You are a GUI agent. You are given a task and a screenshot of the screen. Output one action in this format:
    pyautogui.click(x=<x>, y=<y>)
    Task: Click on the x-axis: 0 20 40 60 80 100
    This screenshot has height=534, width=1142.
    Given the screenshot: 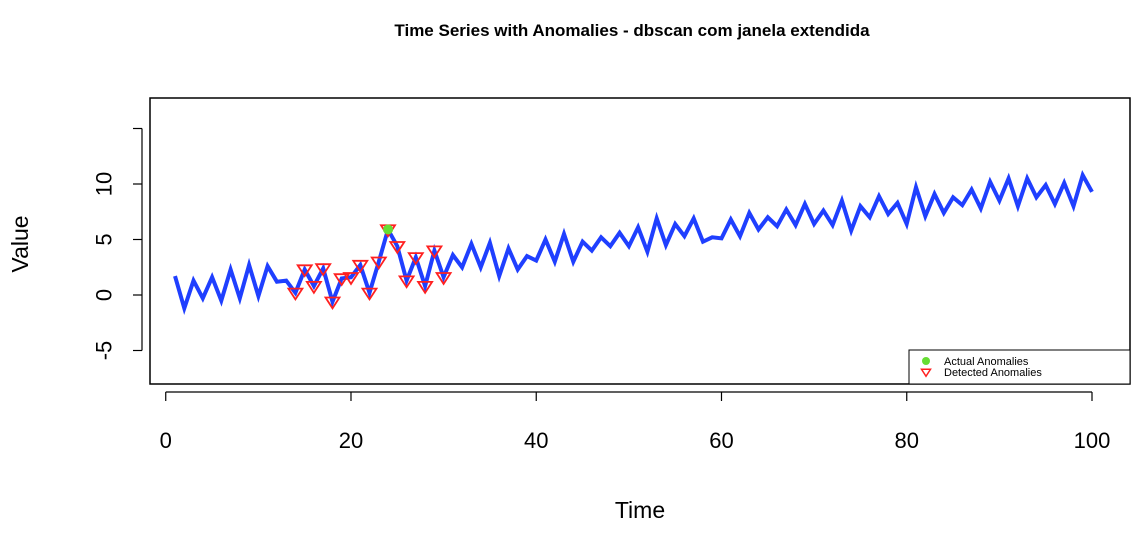 What is the action you would take?
    pyautogui.click(x=635, y=422)
    